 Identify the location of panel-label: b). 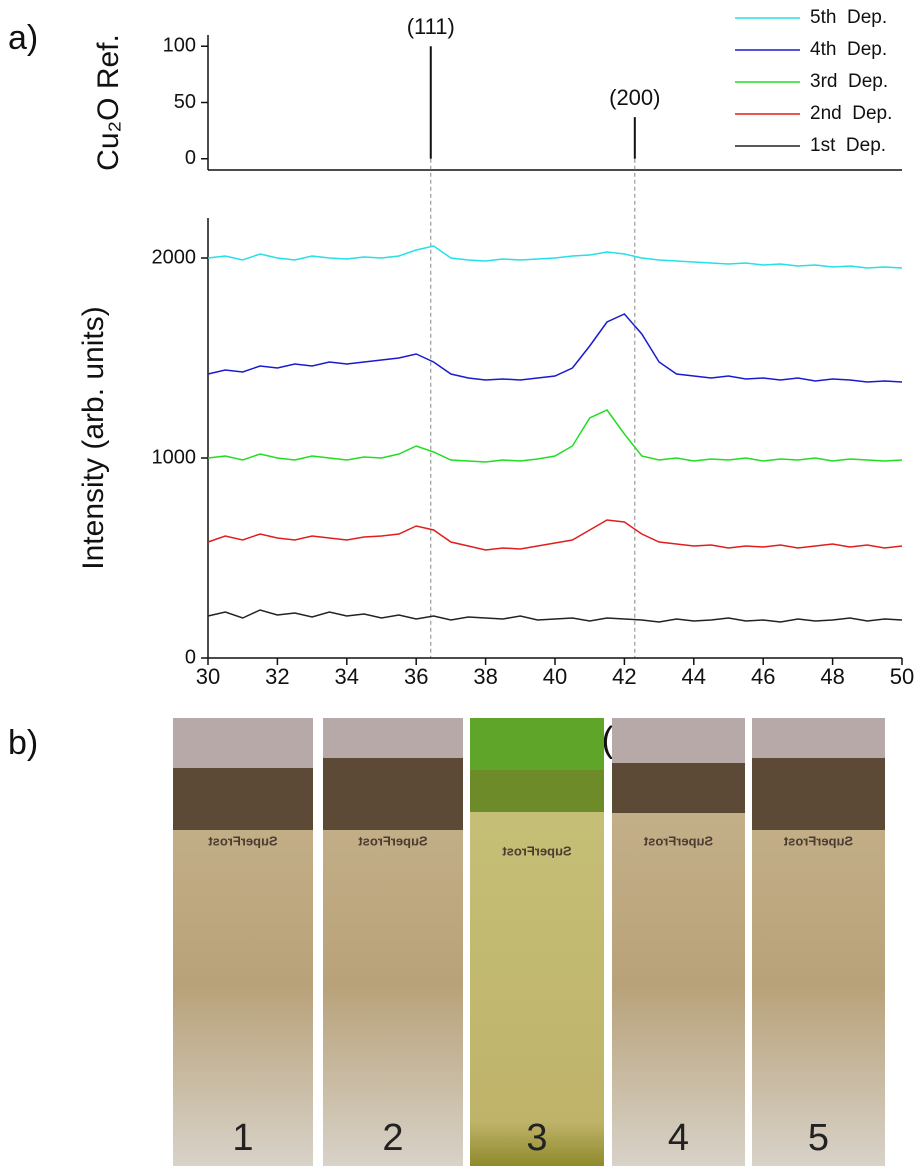
(23, 743).